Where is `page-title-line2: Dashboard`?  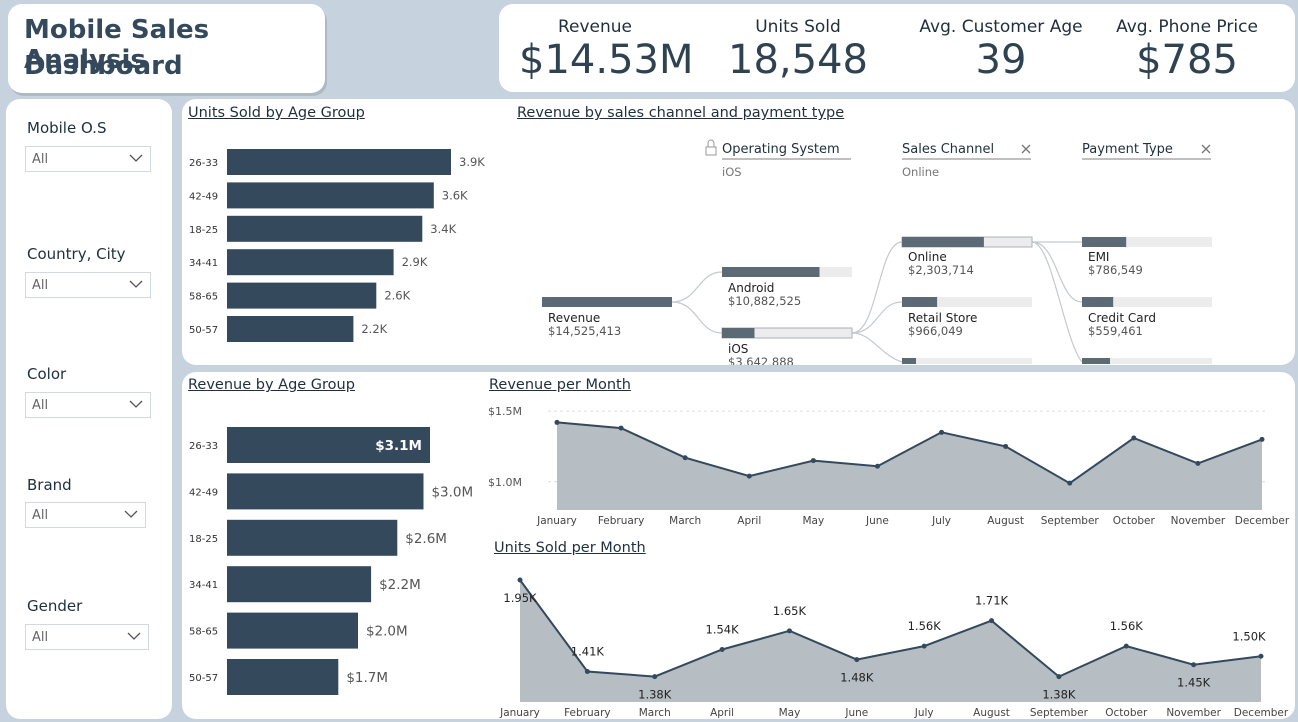 page-title-line2: Dashboard is located at coordinates (103, 66).